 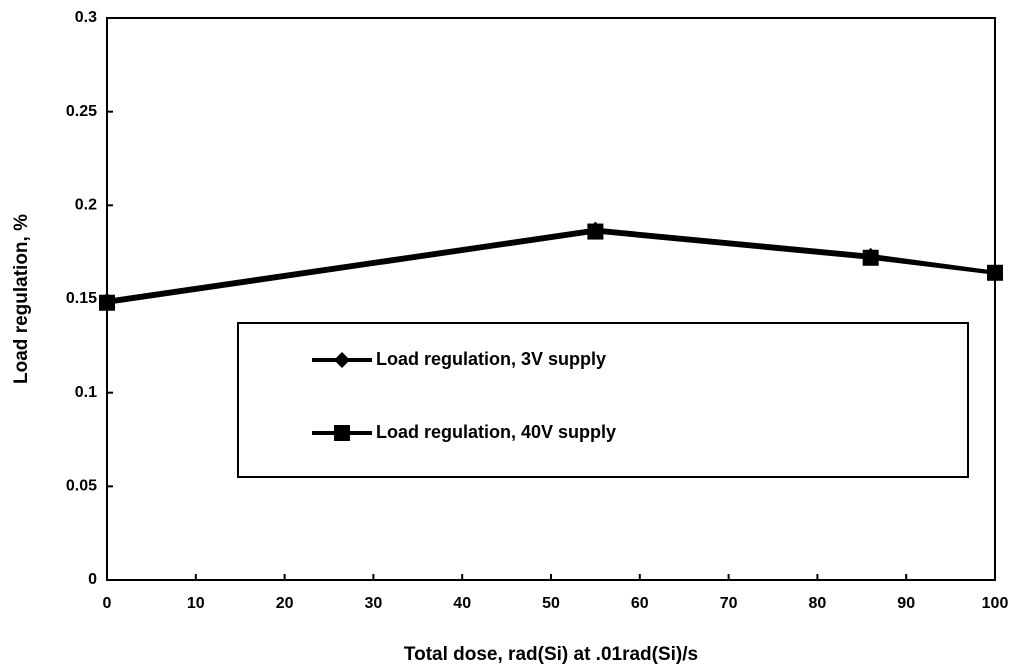 I want to click on y-tick-label: 0.2, so click(x=86, y=205).